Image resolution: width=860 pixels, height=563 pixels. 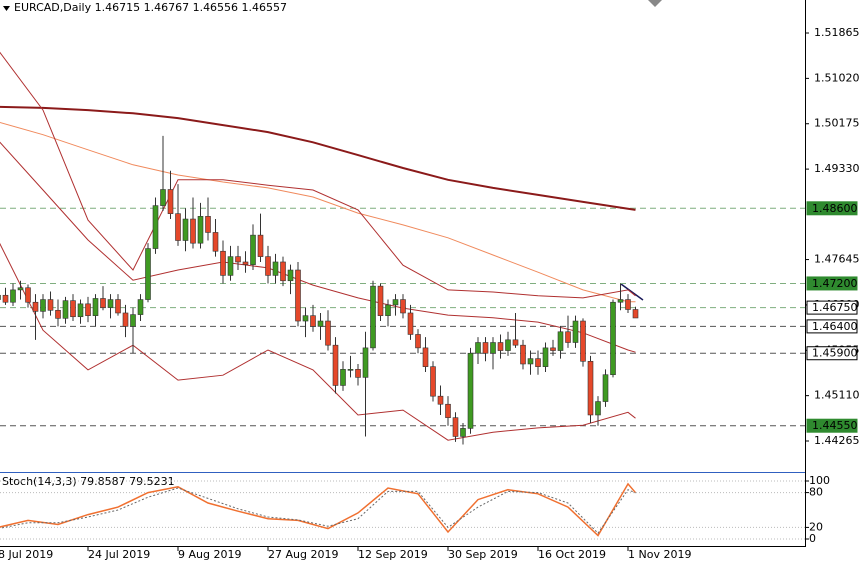 What do you see at coordinates (837, 77) in the screenshot?
I see `y-tick-label: 1.51020` at bounding box center [837, 77].